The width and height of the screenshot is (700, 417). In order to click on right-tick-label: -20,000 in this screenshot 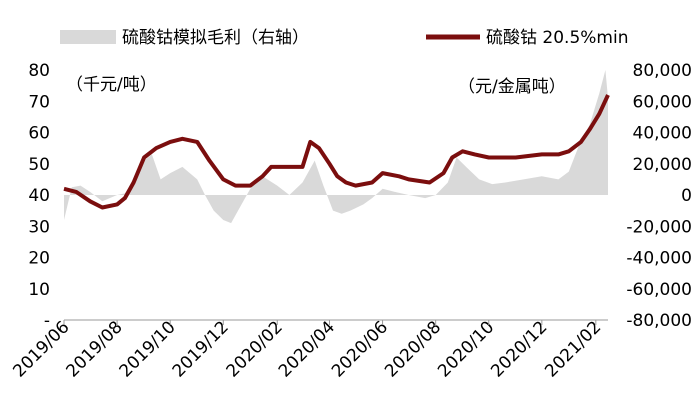, I will do `click(659, 227)`.